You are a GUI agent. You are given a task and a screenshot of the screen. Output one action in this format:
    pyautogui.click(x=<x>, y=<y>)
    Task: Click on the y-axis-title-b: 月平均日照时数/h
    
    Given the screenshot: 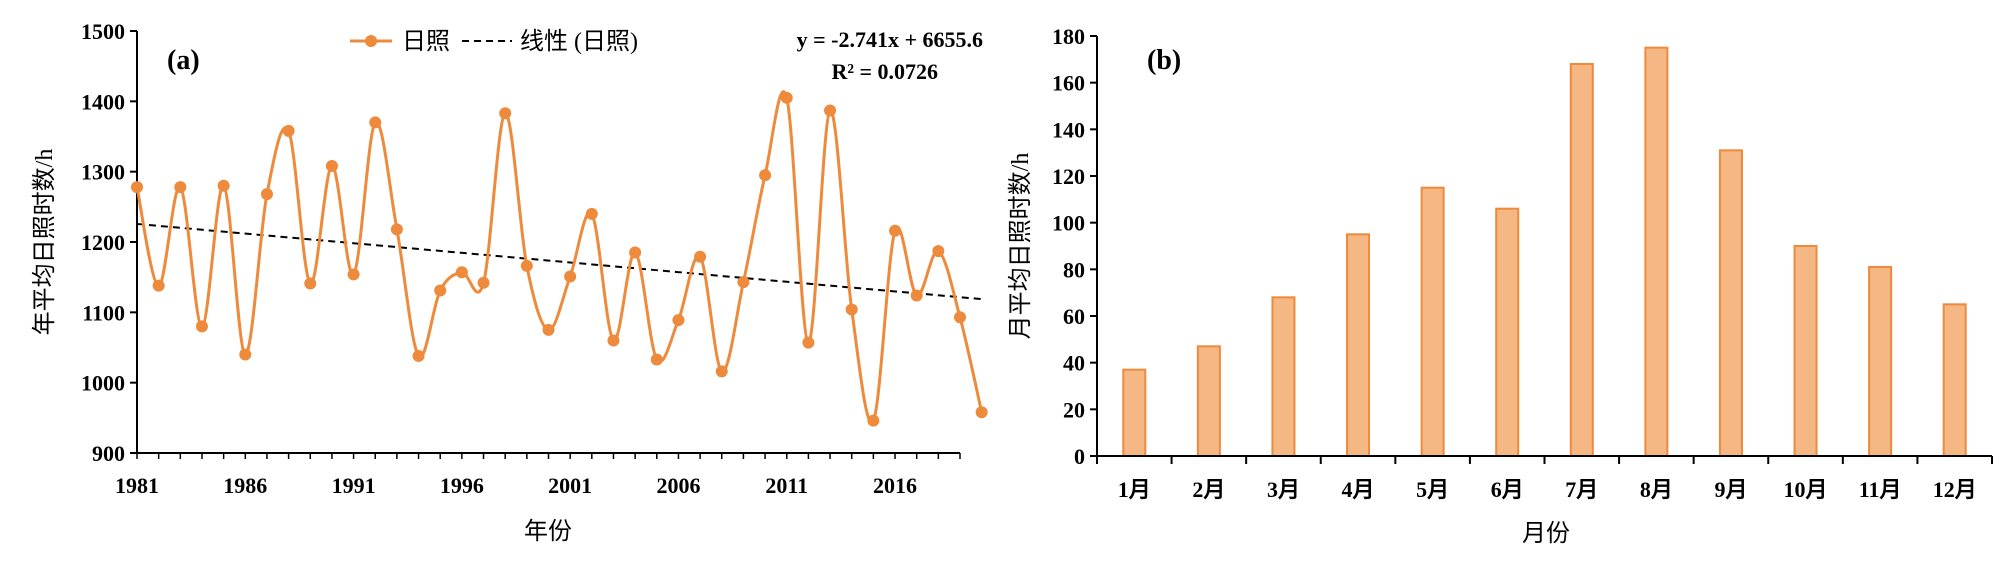 What is the action you would take?
    pyautogui.click(x=1020, y=246)
    